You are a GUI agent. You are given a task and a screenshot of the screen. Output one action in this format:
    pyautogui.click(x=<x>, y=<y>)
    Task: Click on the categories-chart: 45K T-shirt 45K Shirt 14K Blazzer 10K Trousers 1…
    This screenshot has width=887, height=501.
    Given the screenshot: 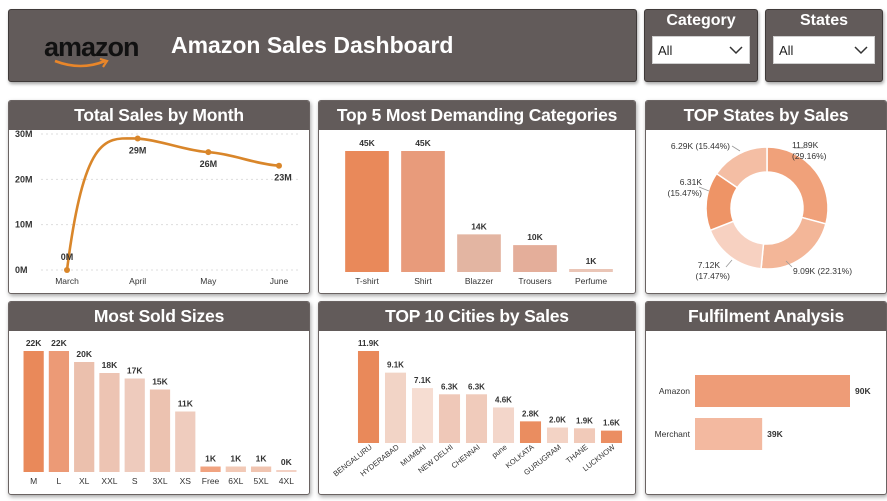 What is the action you would take?
    pyautogui.click(x=479, y=212)
    